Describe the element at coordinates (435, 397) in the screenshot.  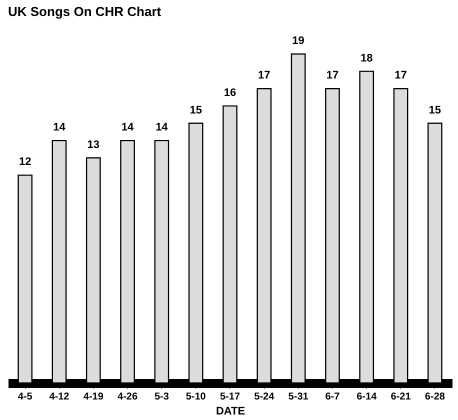
I see `x-tick-label: 6-28` at that location.